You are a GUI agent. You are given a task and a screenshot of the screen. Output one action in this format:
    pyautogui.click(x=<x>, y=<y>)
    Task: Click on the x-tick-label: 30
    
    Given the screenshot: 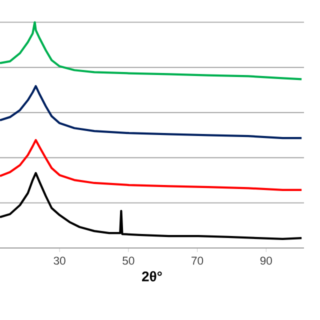 What is the action you would take?
    pyautogui.click(x=60, y=260)
    